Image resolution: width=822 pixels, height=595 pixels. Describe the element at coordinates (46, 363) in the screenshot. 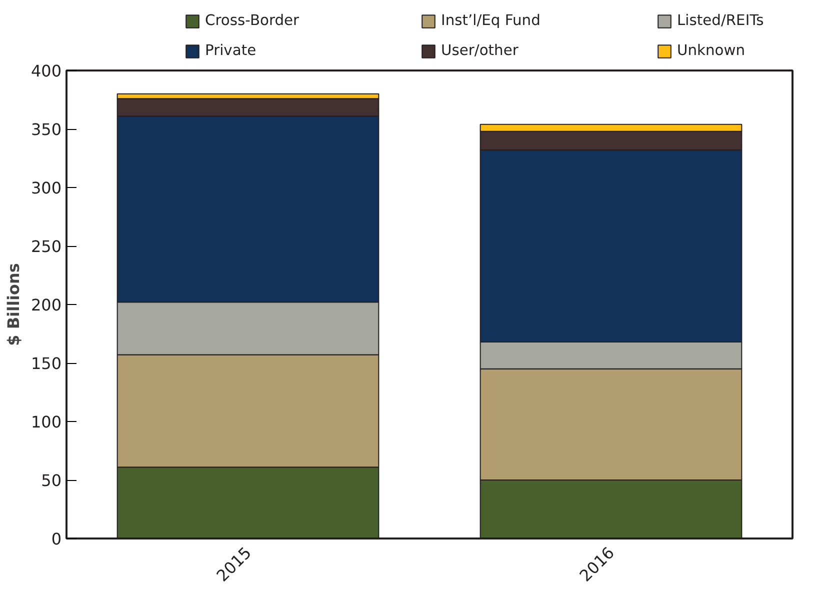

I see `y-tick-label: 150` at that location.